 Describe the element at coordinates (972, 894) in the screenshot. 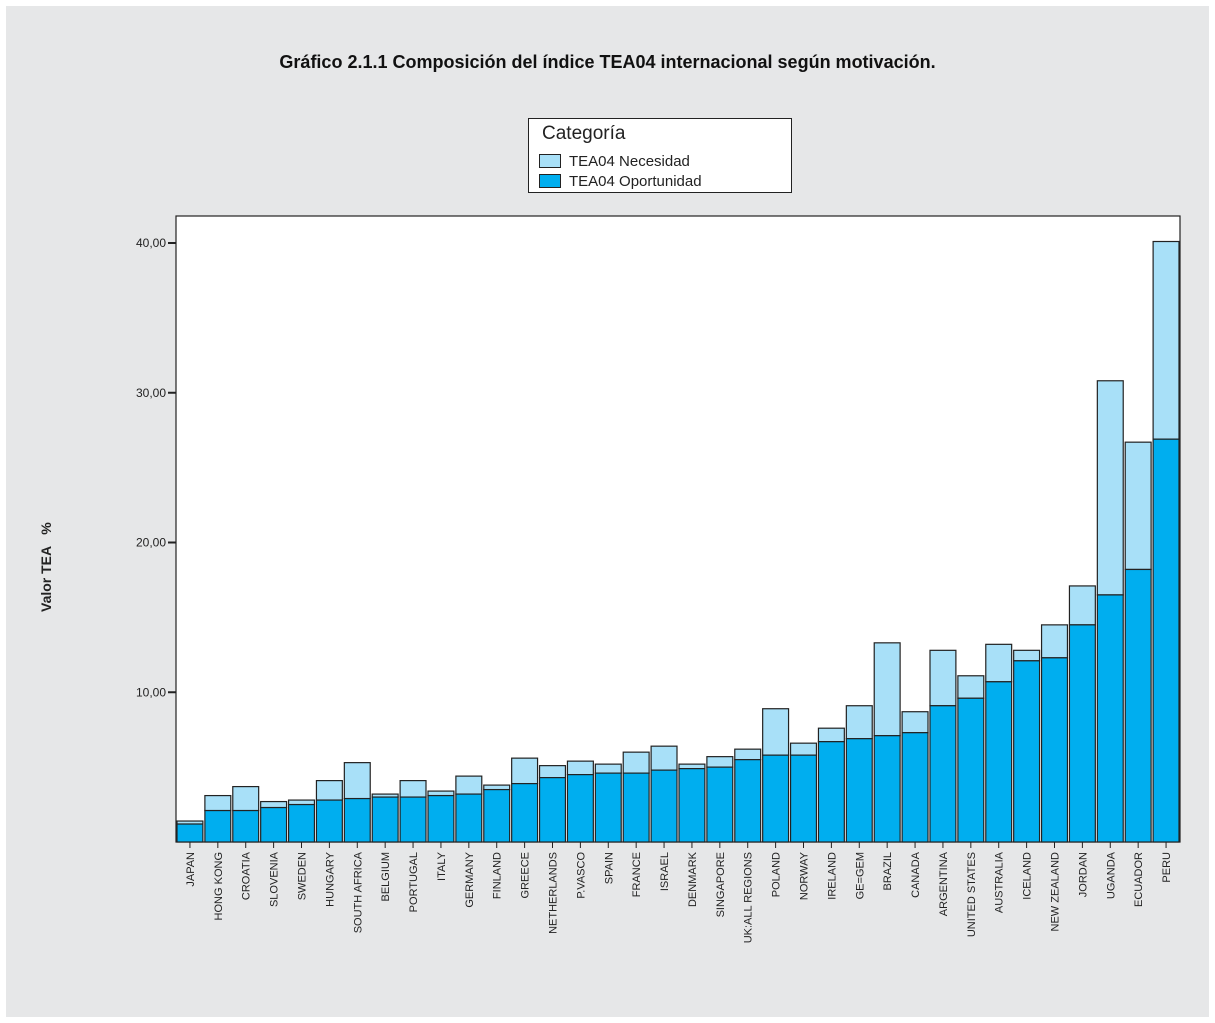

I see `x-tick-label: UNITED STATES` at that location.